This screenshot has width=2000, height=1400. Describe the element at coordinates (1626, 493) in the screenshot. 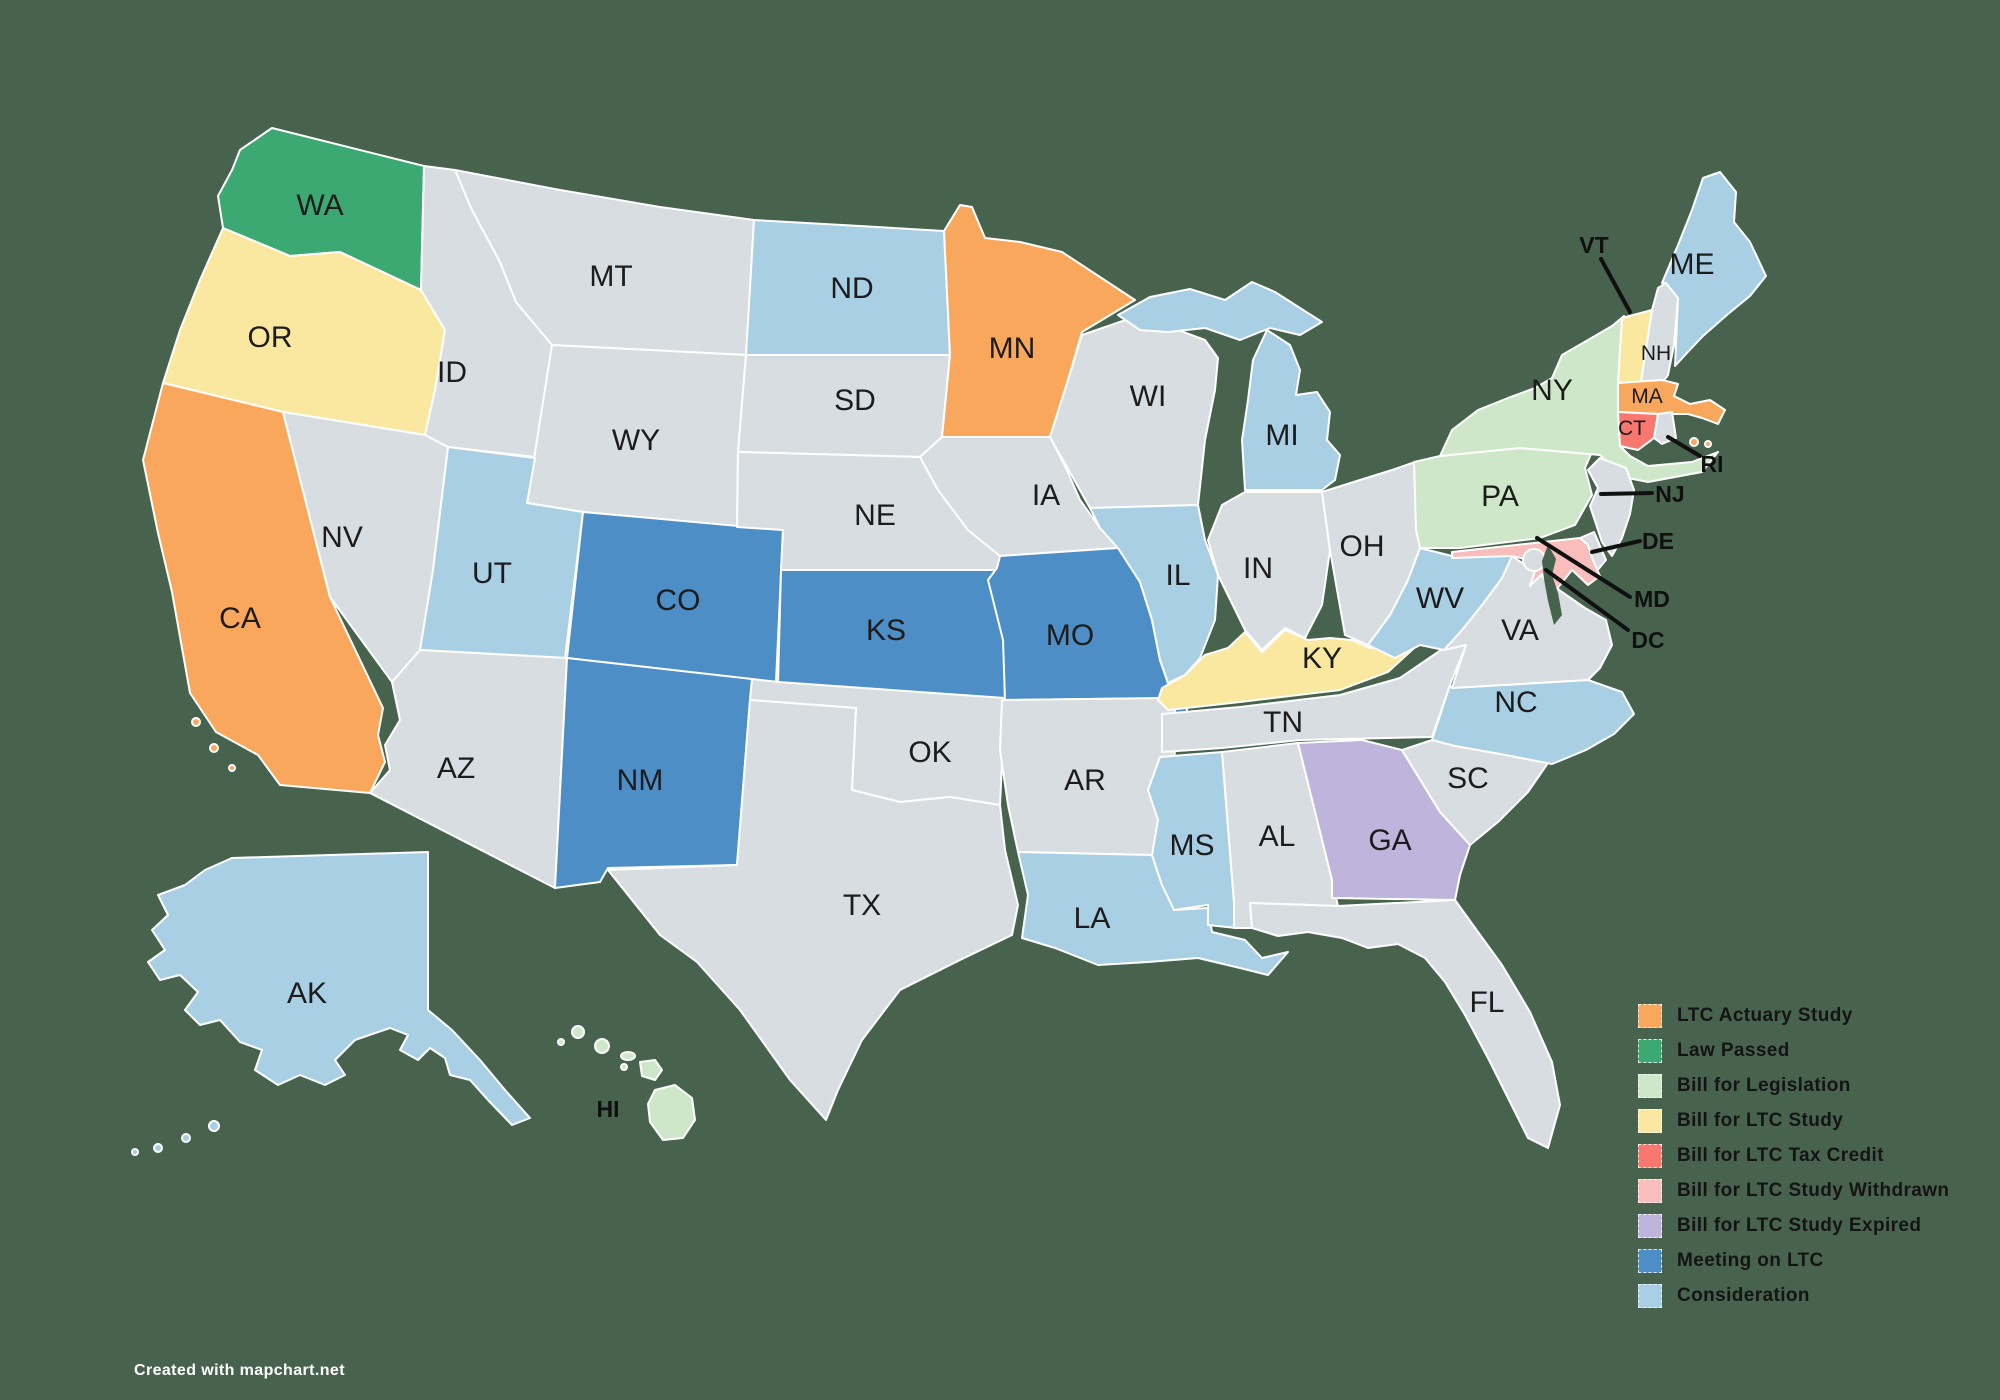

I see `callout-line-nj` at that location.